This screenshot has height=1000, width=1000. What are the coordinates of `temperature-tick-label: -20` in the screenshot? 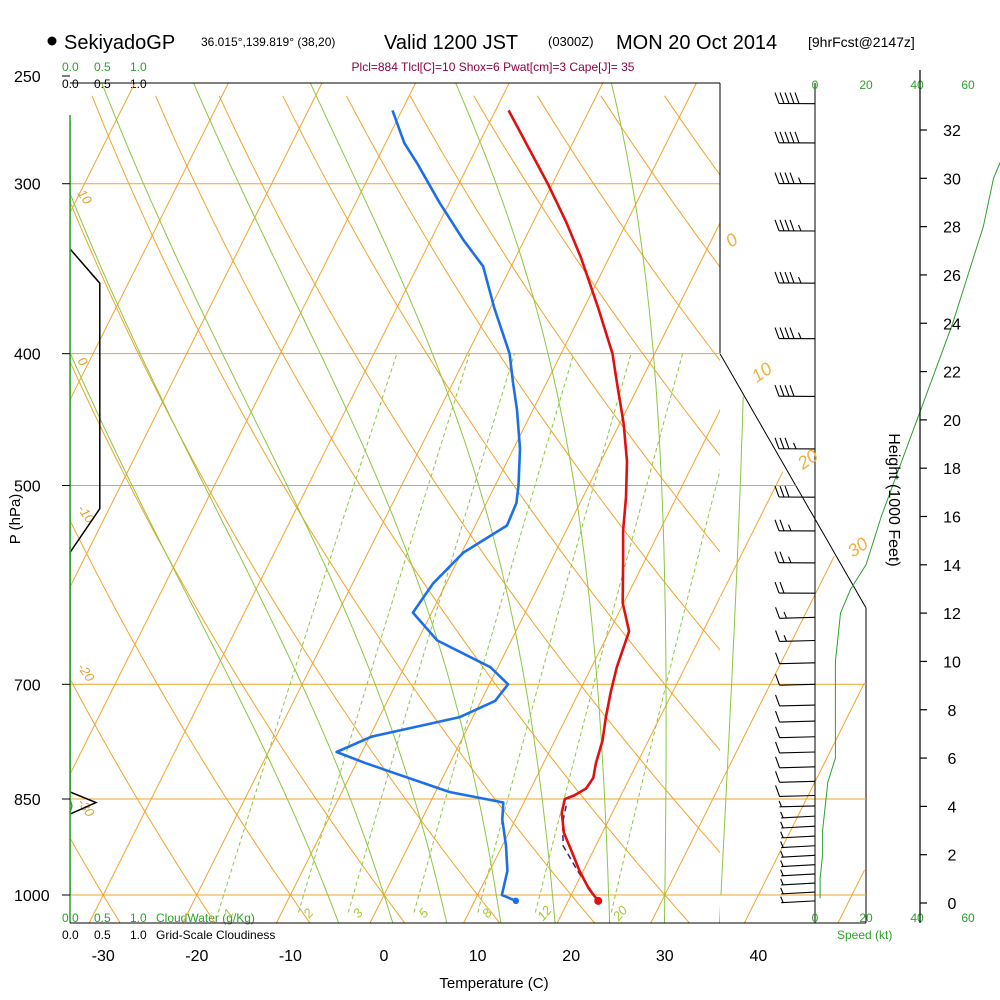 It's located at (196, 956).